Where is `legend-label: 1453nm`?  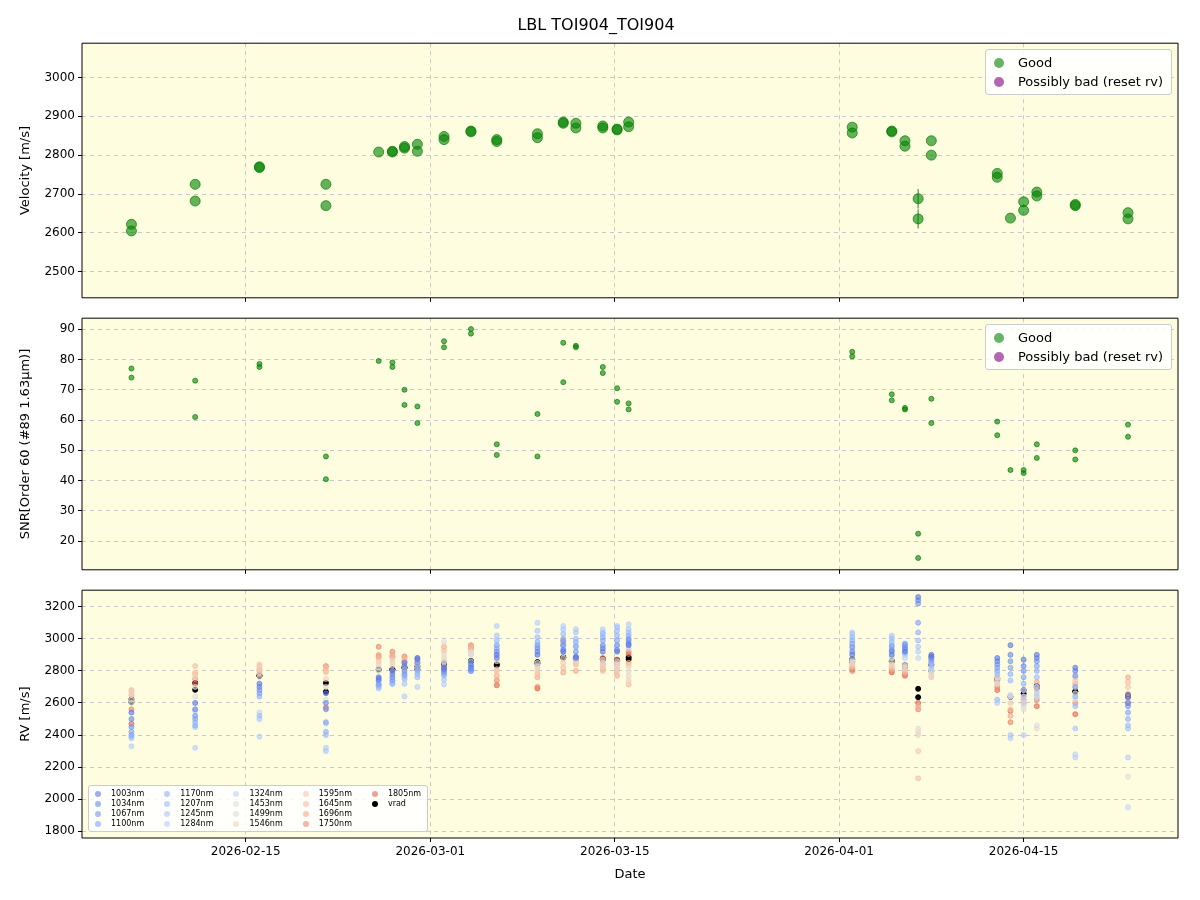
legend-label: 1453nm is located at coordinates (266, 803).